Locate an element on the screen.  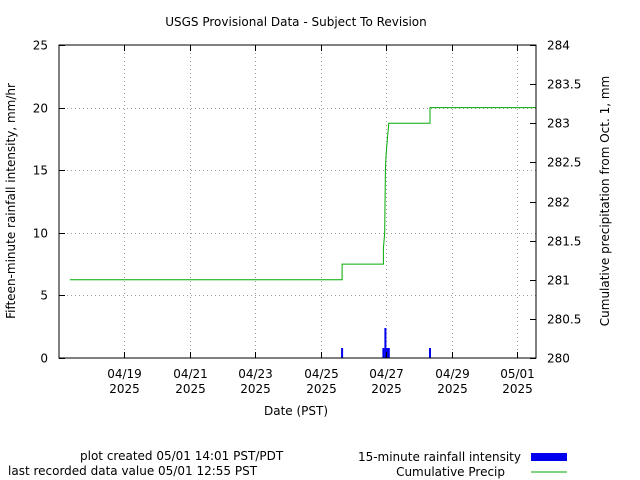
y-axis-label-right: Cumulative precipitation from Oct. 1, mm is located at coordinates (605, 201).